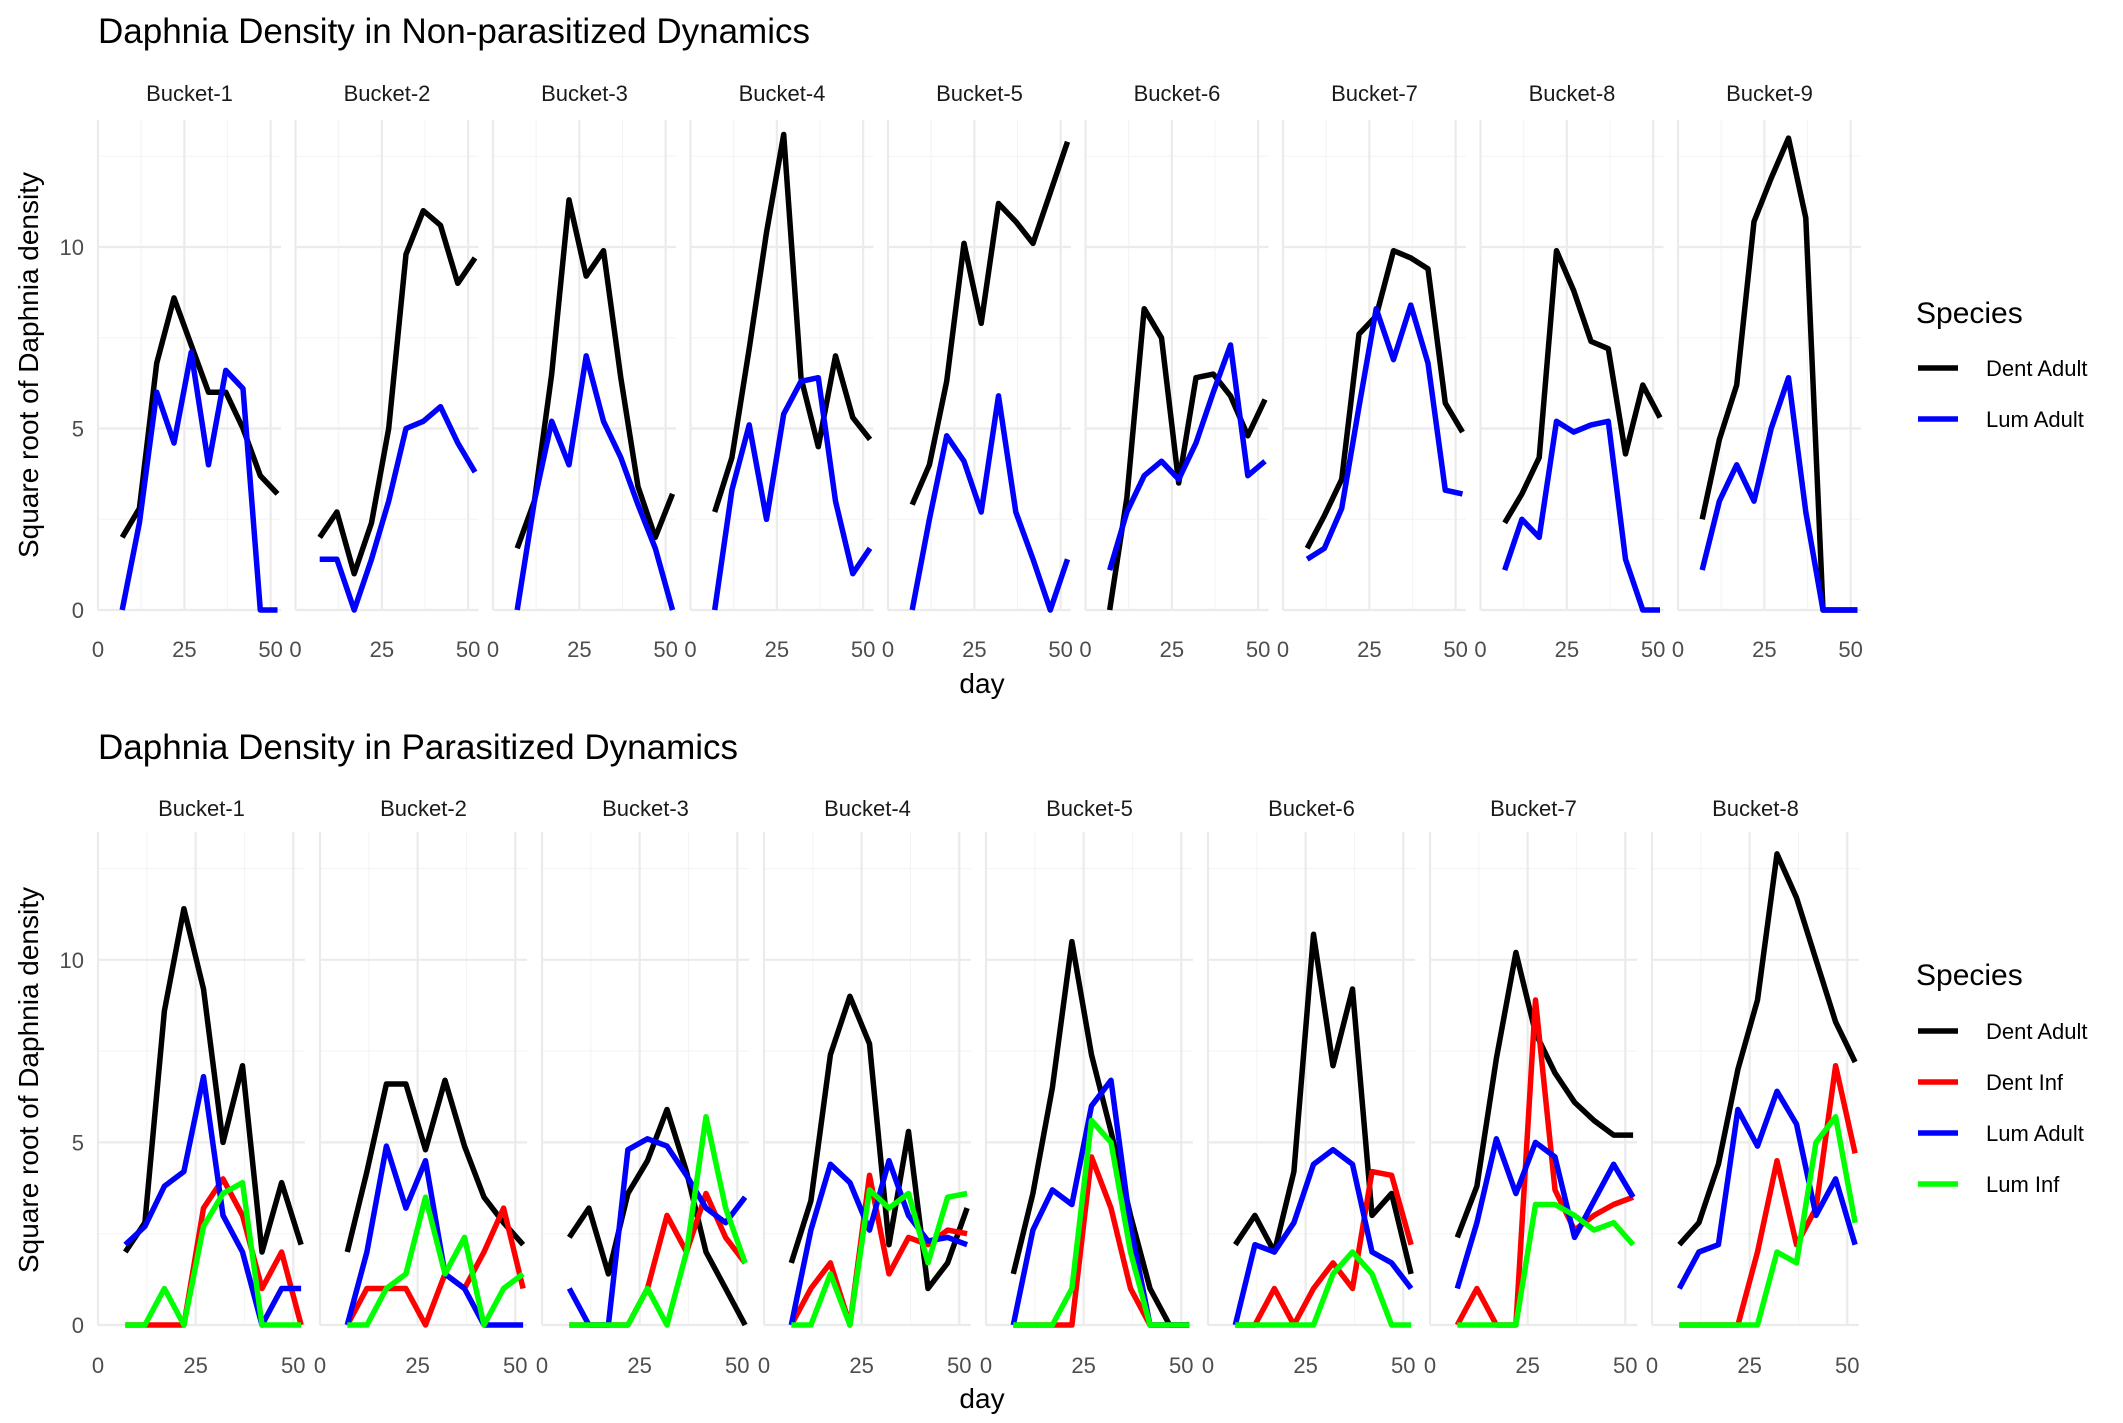 Image resolution: width=2123 pixels, height=1423 pixels. I want to click on facet-strip-label: Bucket-7, so click(1533, 808).